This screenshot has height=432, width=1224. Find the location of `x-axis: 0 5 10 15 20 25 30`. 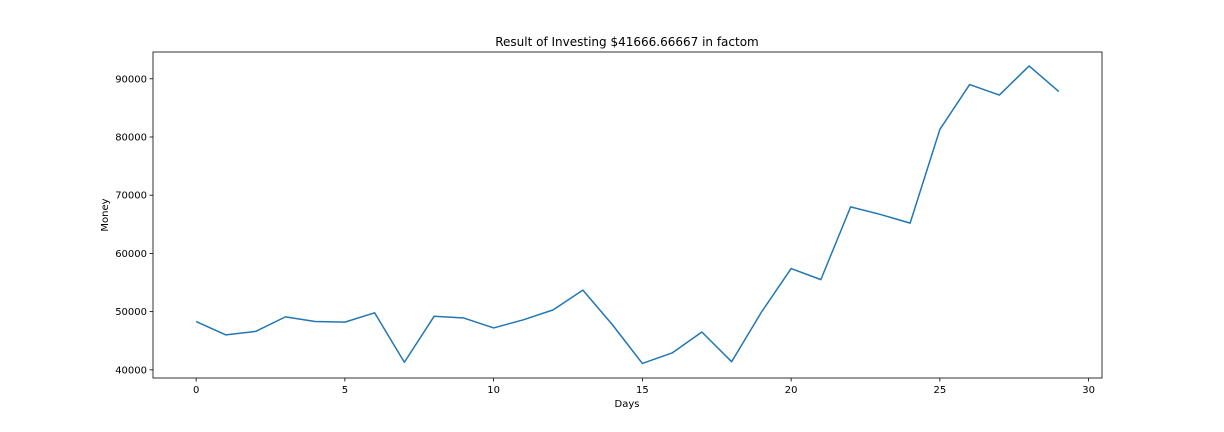

x-axis: 0 5 10 15 20 25 30 is located at coordinates (644, 387).